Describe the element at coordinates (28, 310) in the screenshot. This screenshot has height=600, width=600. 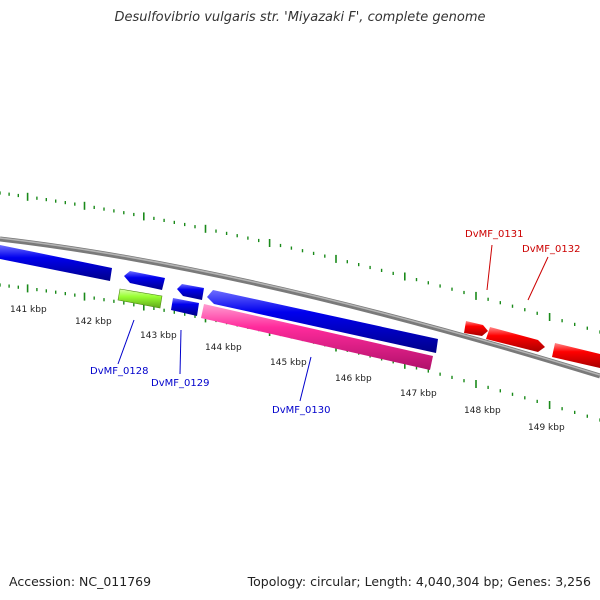
I see `kbp-label: 141 kbp` at that location.